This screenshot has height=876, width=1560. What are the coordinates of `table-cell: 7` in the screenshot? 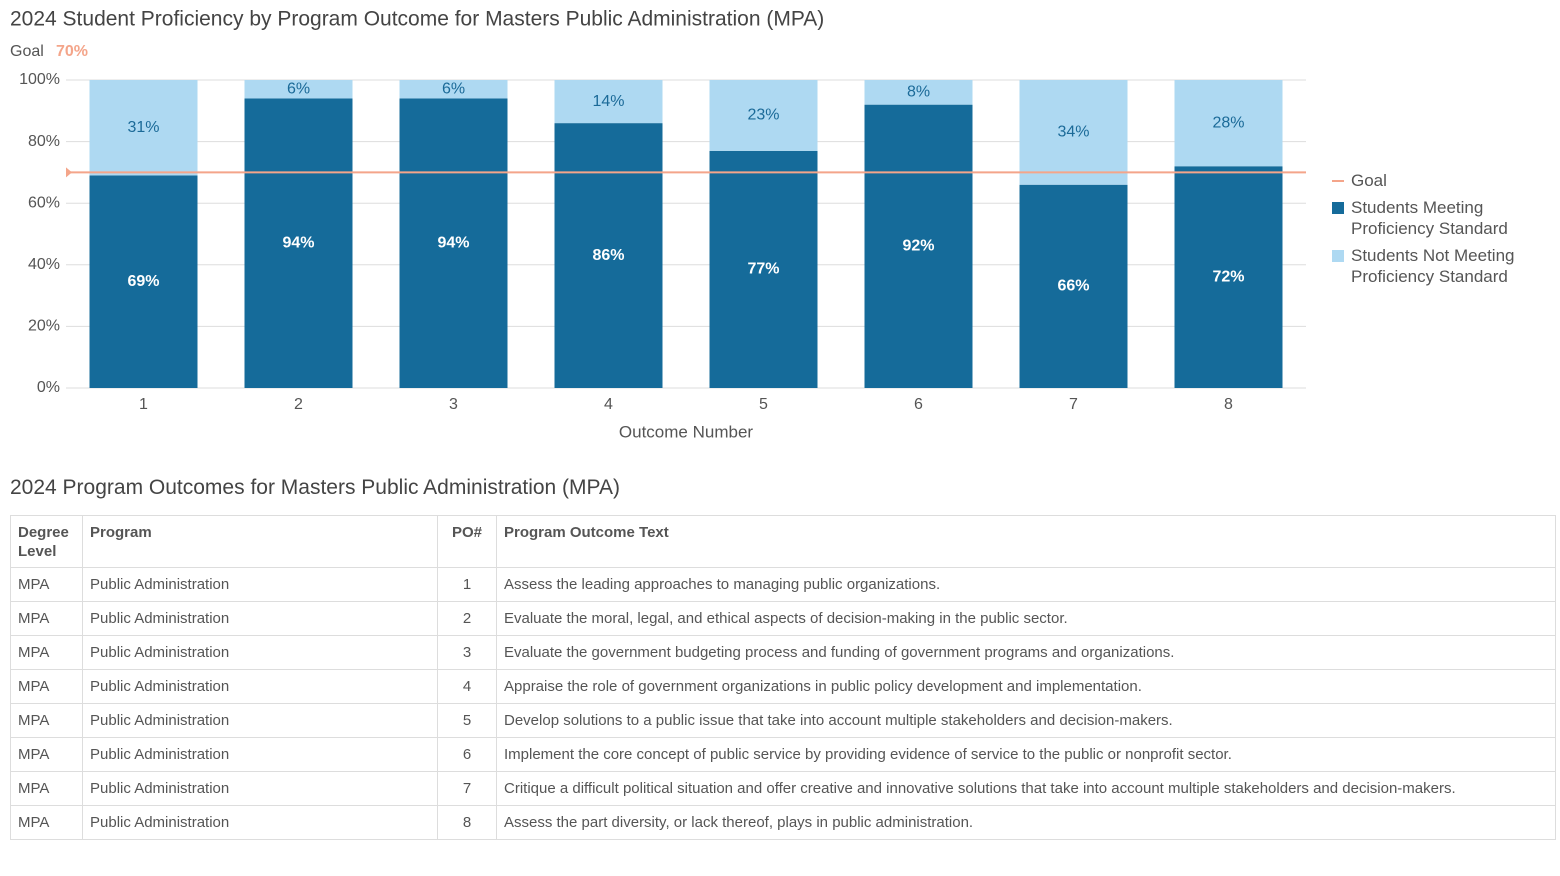 It's located at (467, 788).